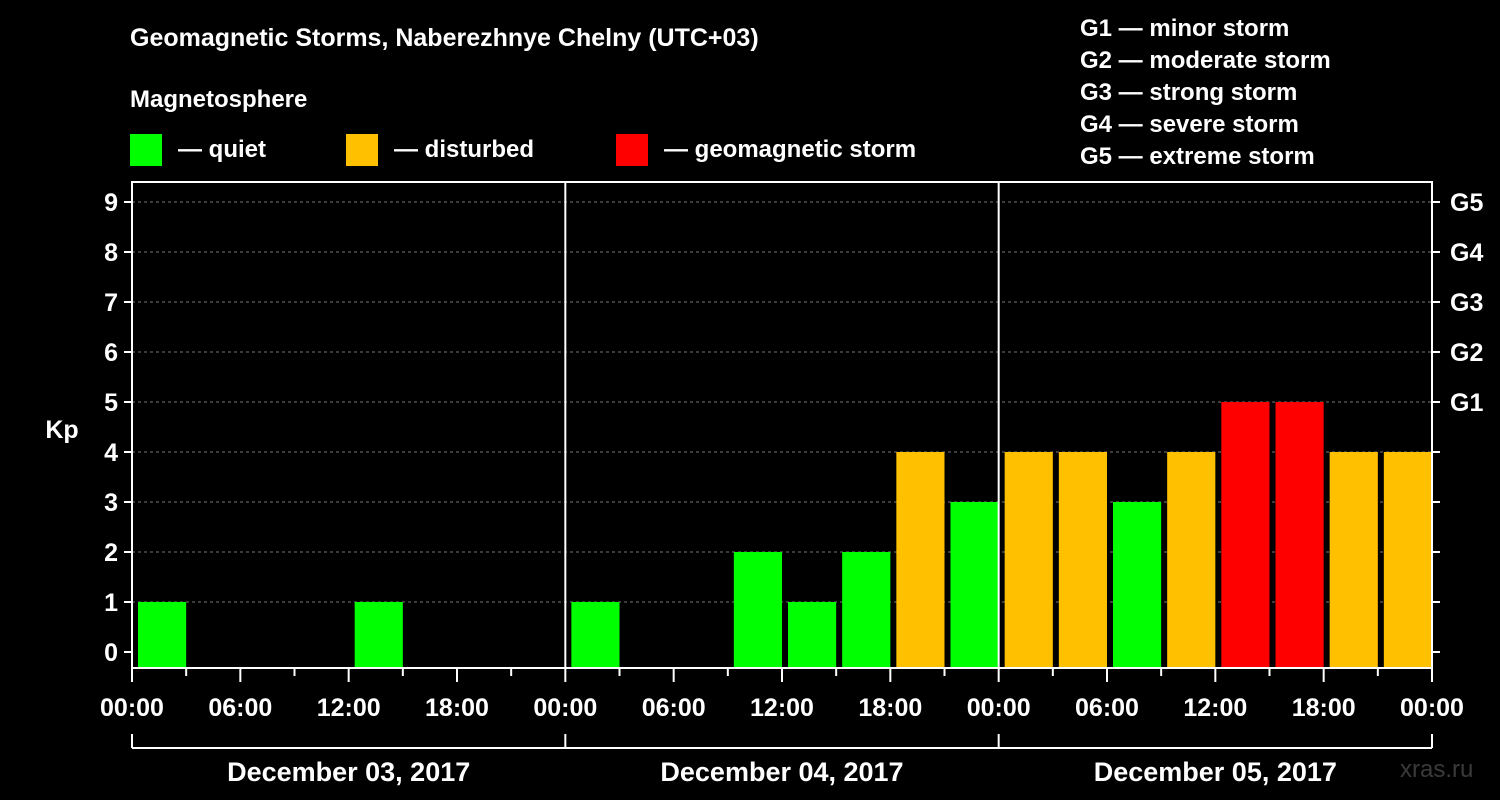  What do you see at coordinates (222, 149) in the screenshot?
I see `legend-quiet-label: — quiet` at bounding box center [222, 149].